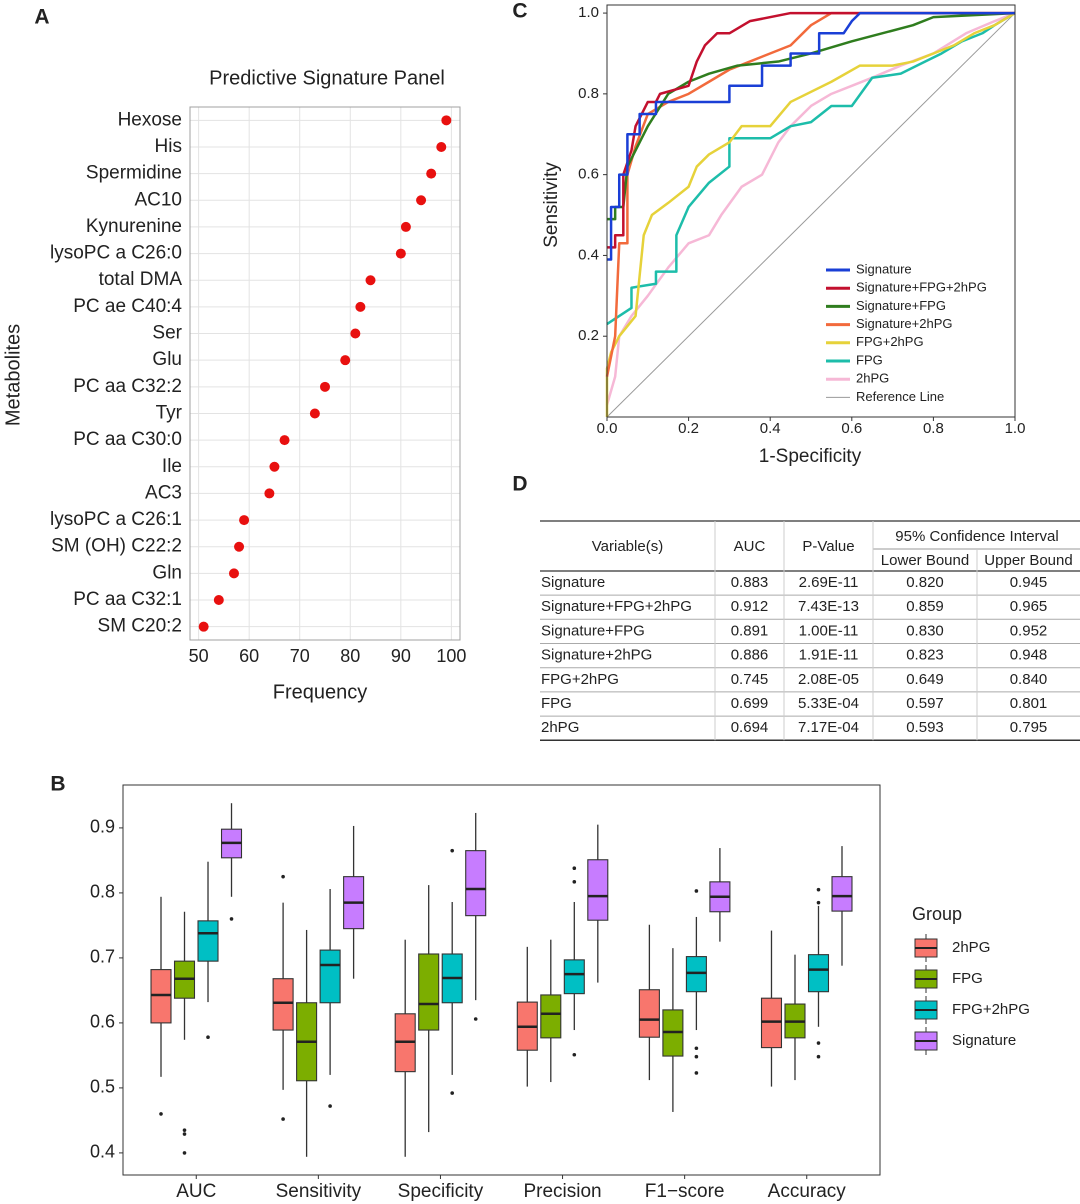 The image size is (1080, 1204). Describe the element at coordinates (991, 1009) in the screenshot. I see `legend-label: FPG+2hPG` at that location.